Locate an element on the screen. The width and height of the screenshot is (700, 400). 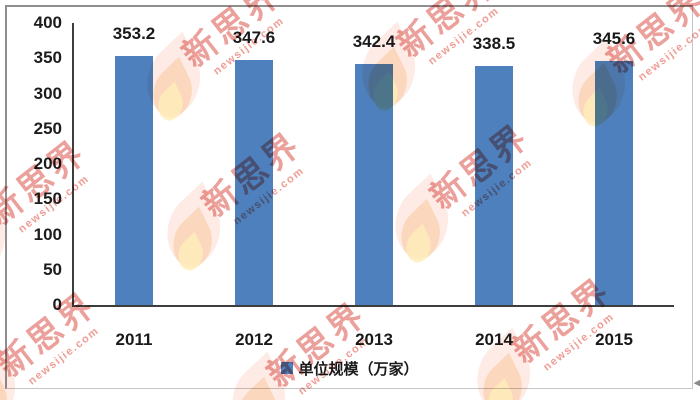
y-tick-label: 0 is located at coordinates (57, 304).